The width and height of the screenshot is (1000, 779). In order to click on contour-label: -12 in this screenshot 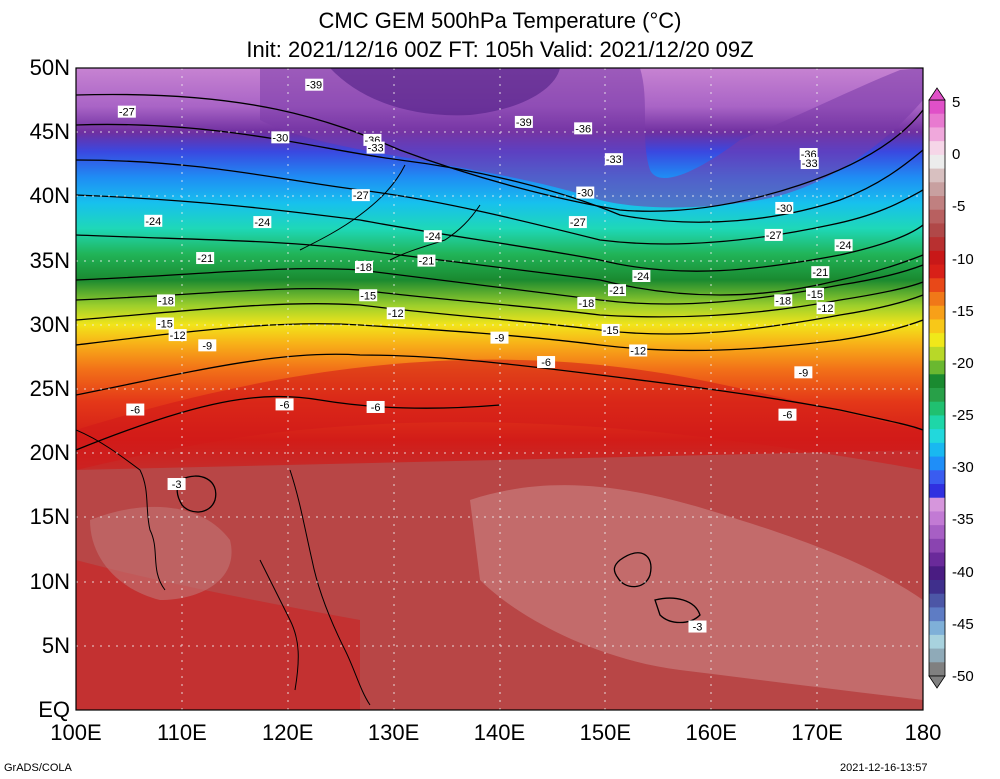, I will do `click(638, 350)`.